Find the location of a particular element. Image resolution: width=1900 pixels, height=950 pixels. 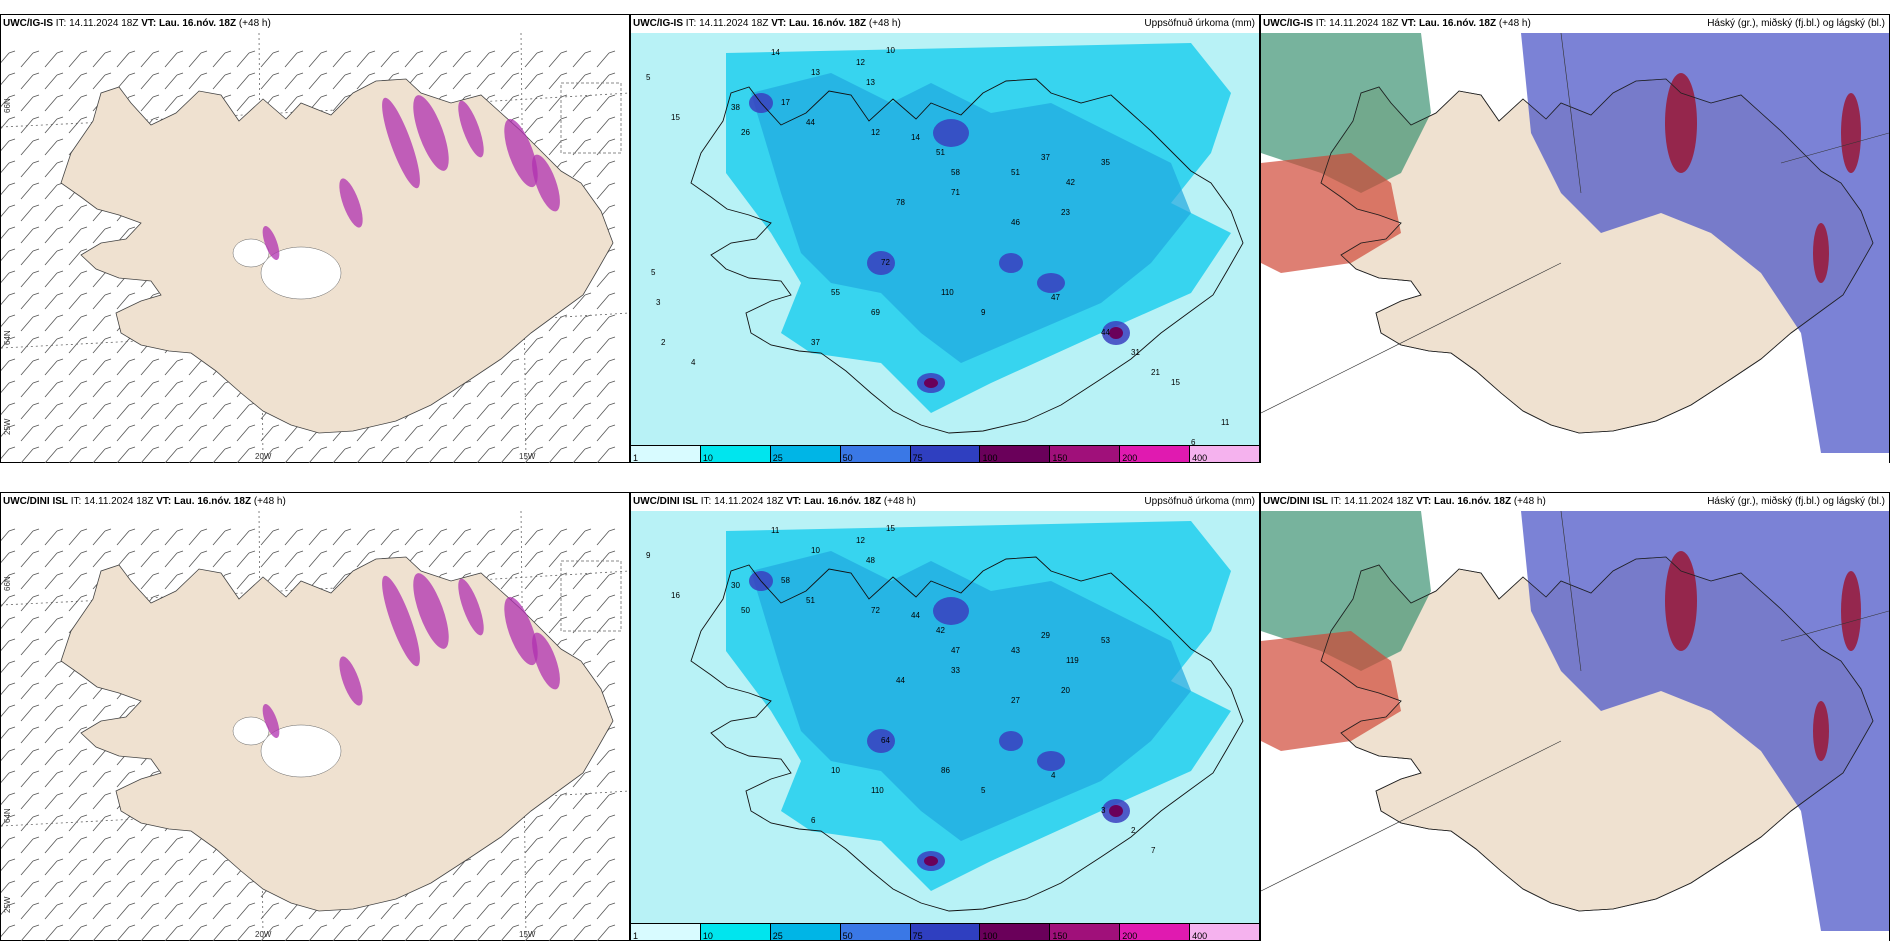

precip-value-label: 58 is located at coordinates (785, 580).